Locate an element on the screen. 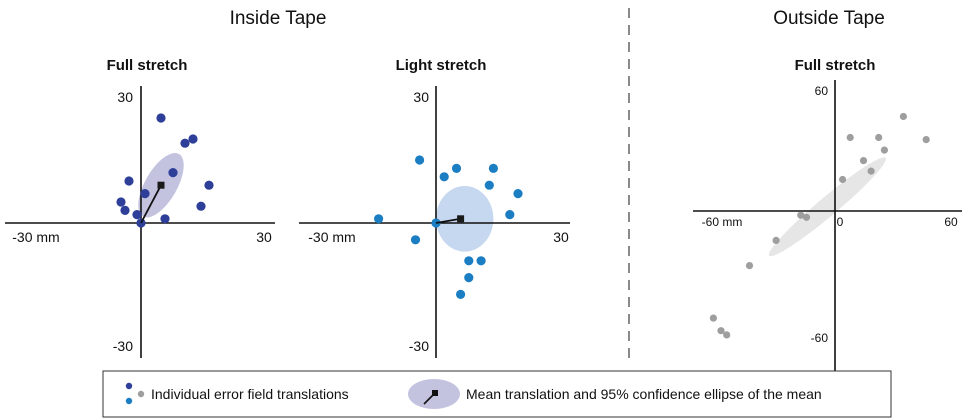  legend-individual-label: Individual error field translations is located at coordinates (250, 394).